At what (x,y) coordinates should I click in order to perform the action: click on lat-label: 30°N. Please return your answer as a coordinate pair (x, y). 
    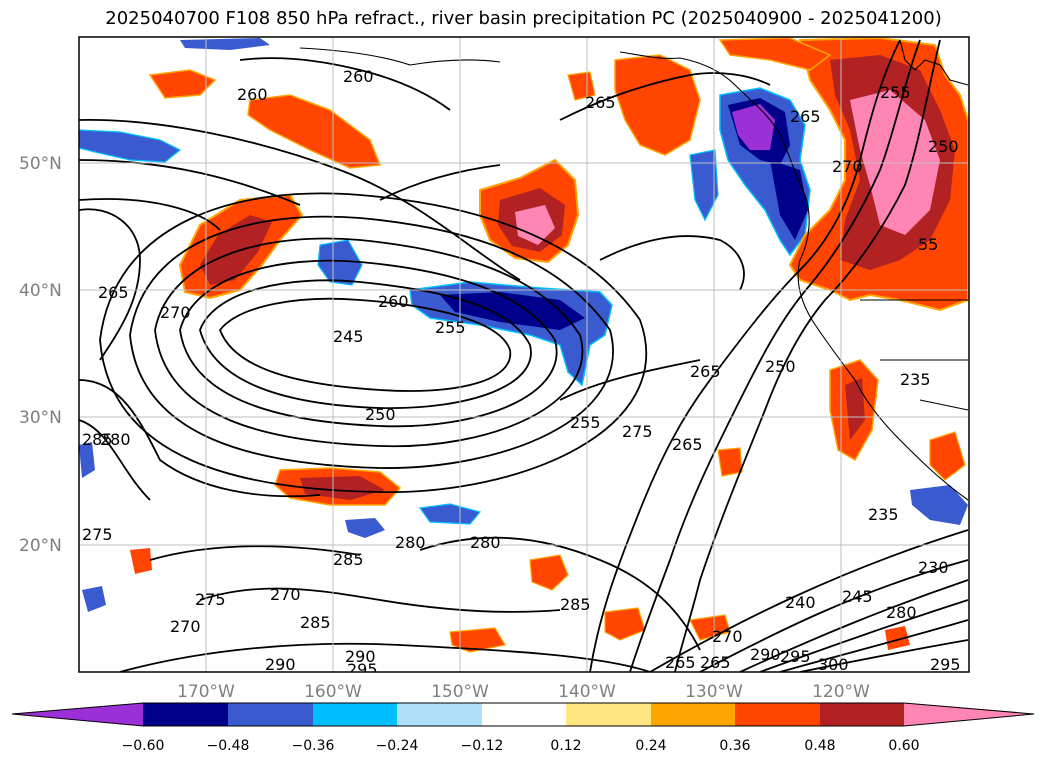
    Looking at the image, I should click on (40, 418).